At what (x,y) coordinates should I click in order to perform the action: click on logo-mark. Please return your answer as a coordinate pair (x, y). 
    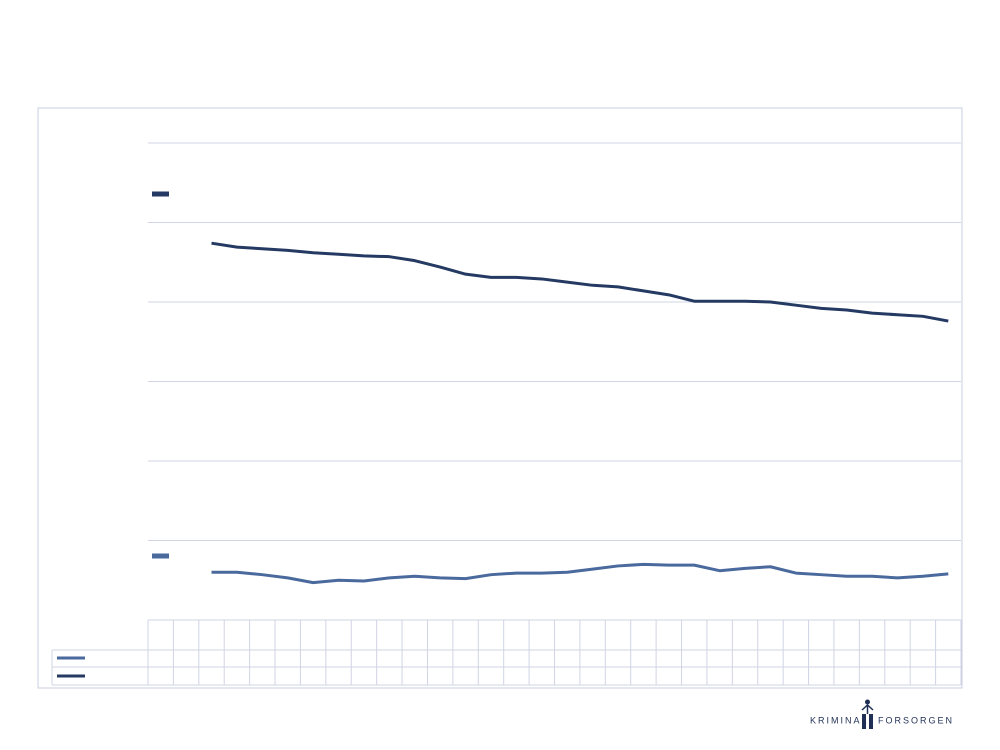
    Looking at the image, I should click on (867, 721).